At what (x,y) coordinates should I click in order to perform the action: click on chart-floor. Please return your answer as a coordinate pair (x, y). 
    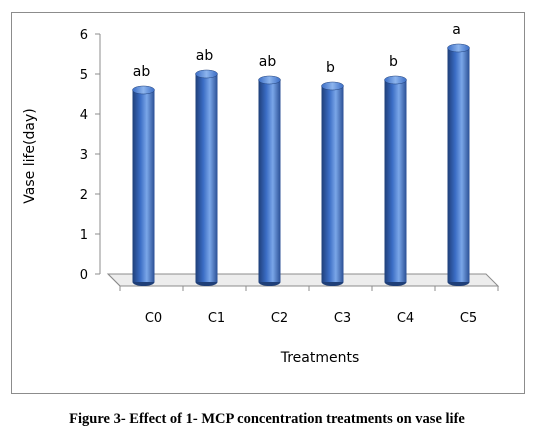
    Looking at the image, I should click on (303, 282).